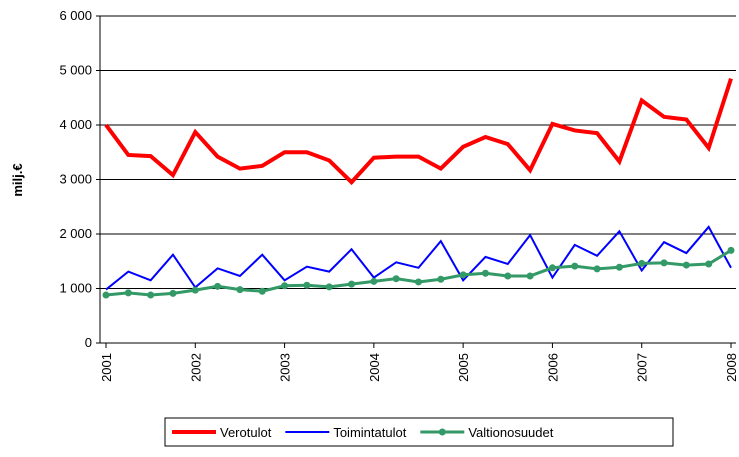  I want to click on legend: Verotulot Toimintatulot Valtionosuudet, so click(419, 432).